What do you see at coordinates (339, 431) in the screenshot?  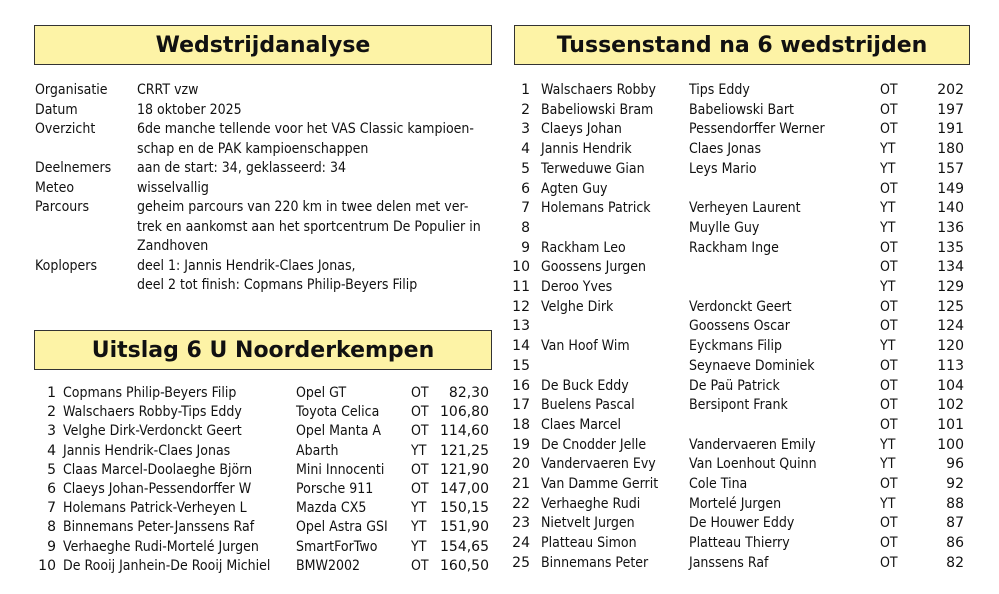 I see `car: Opel Manta A` at bounding box center [339, 431].